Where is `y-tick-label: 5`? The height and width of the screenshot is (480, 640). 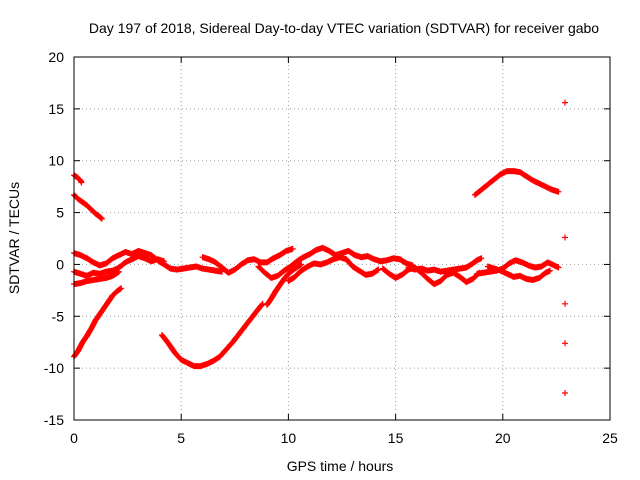
y-tick-label: 5 is located at coordinates (60, 213).